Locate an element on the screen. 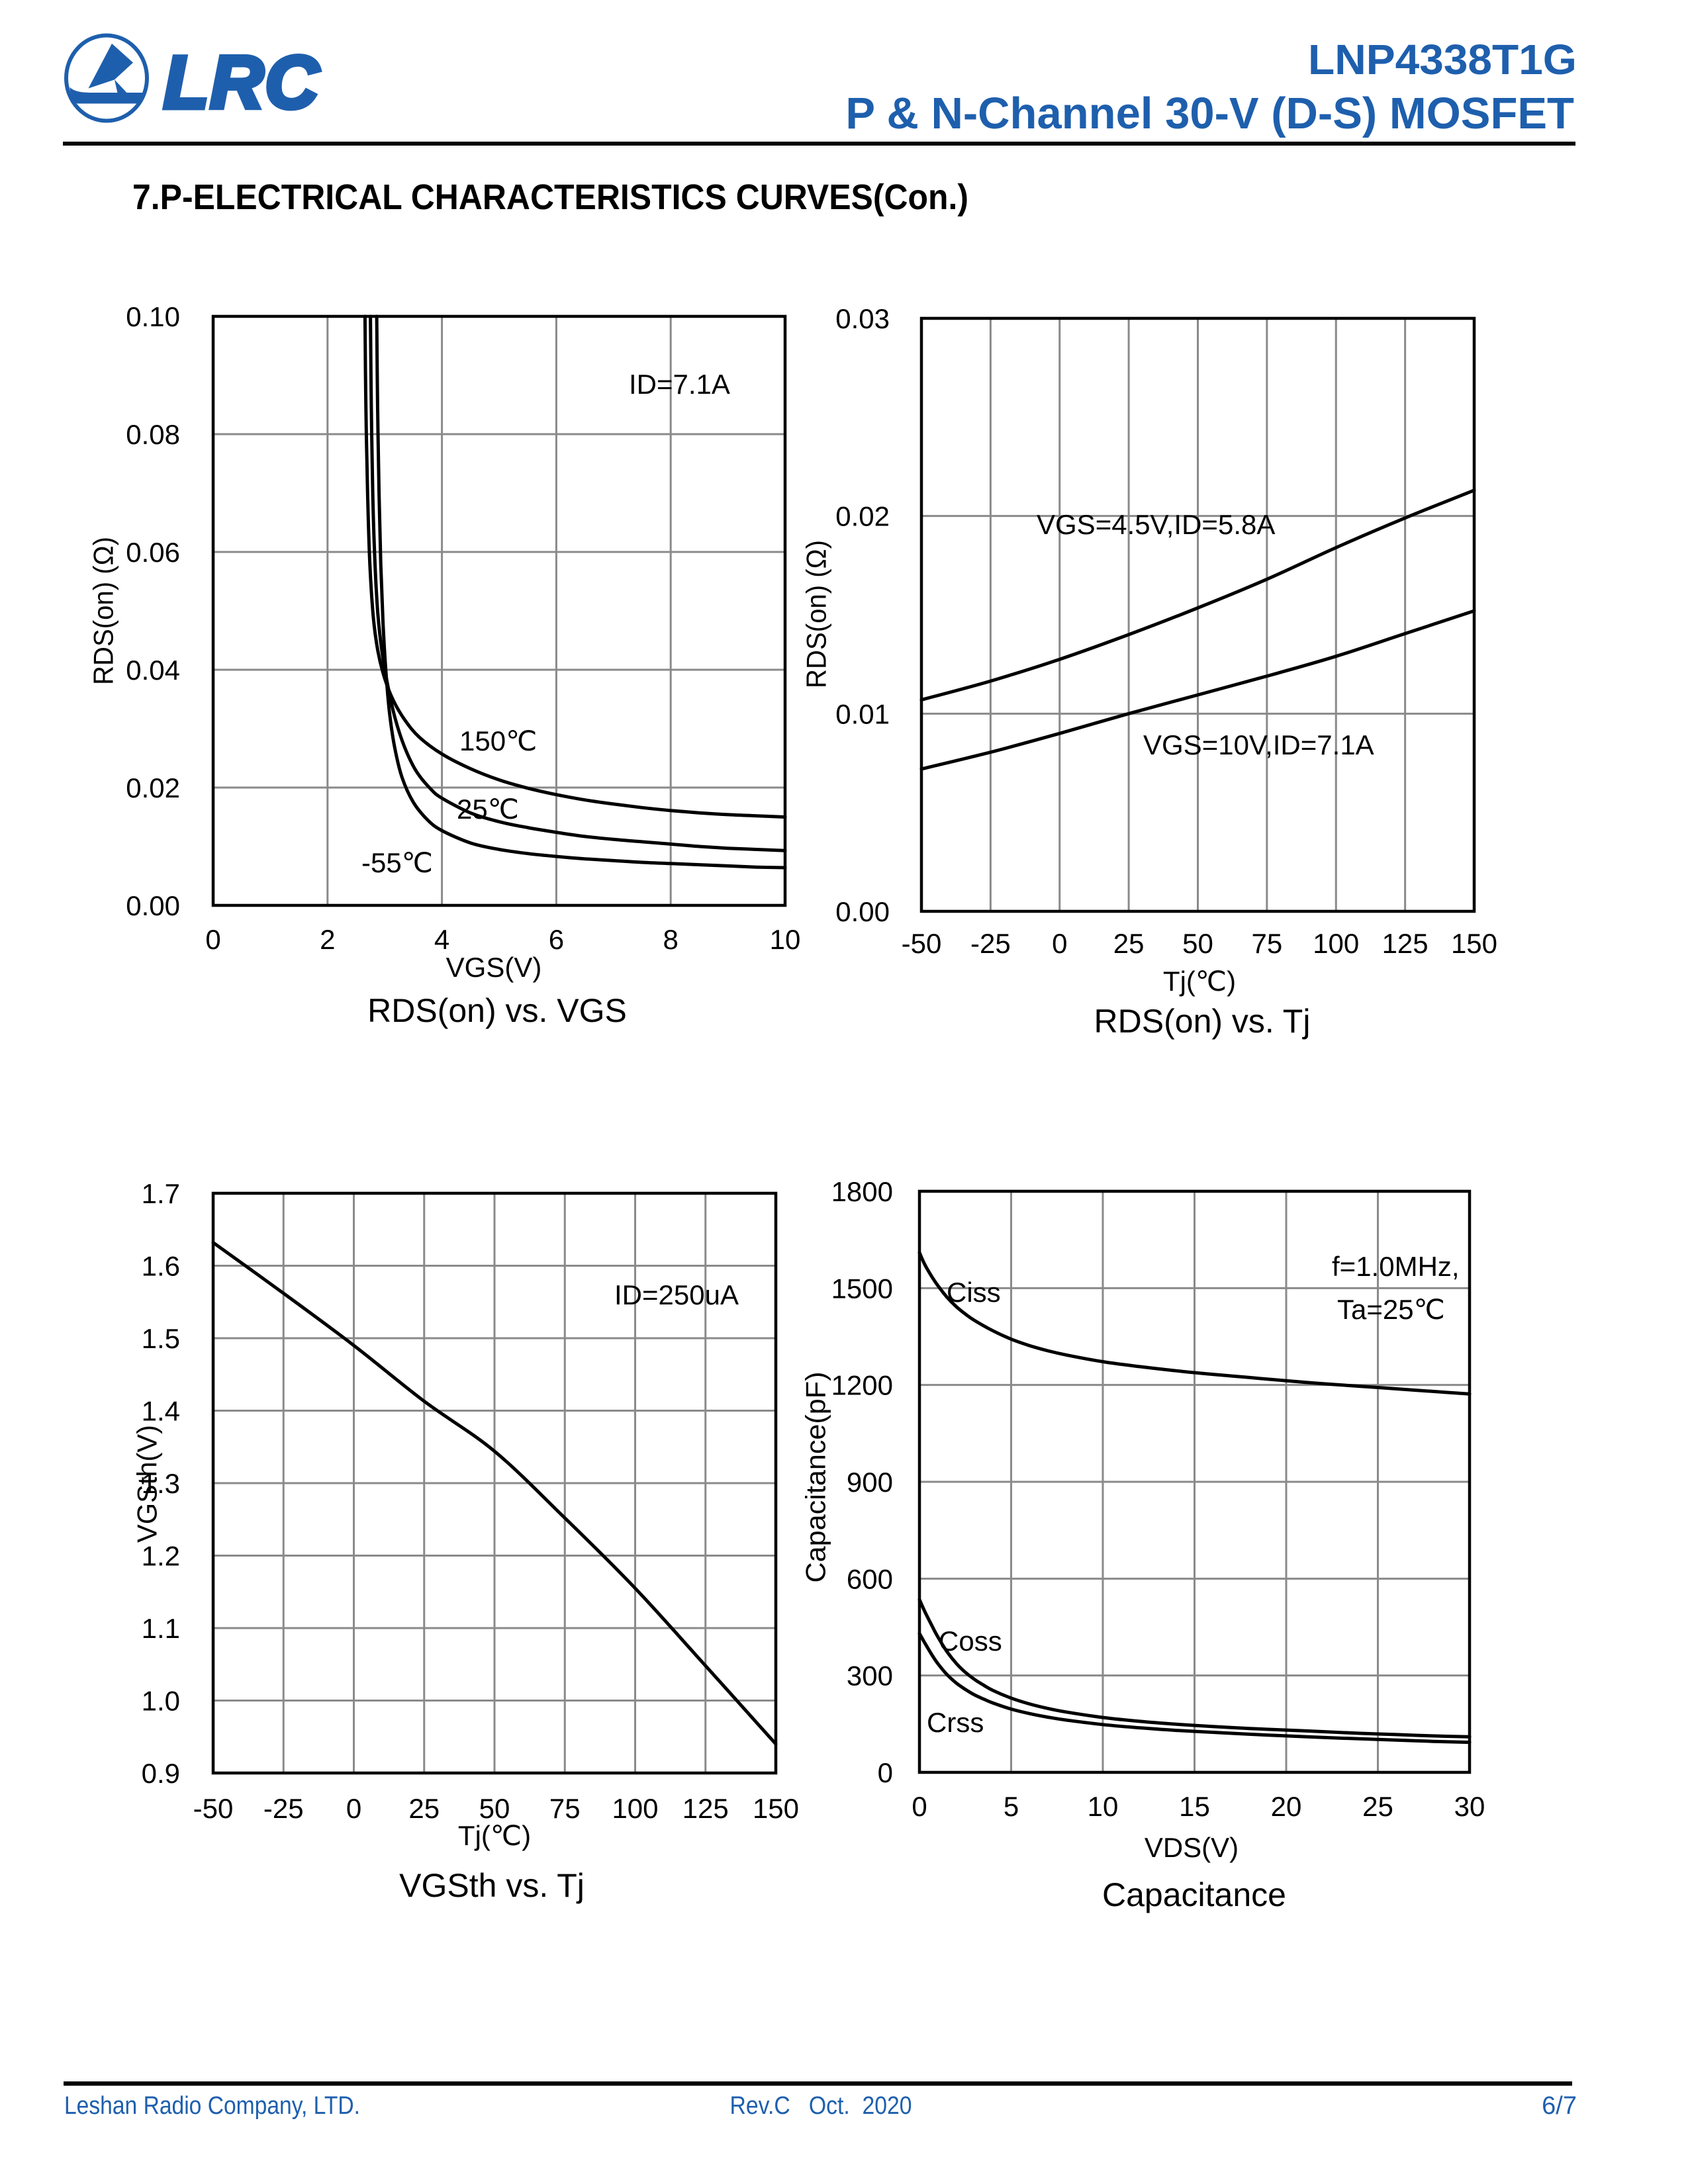 This screenshot has height=2184, width=1688. svg-text: Crss is located at coordinates (955, 1723).